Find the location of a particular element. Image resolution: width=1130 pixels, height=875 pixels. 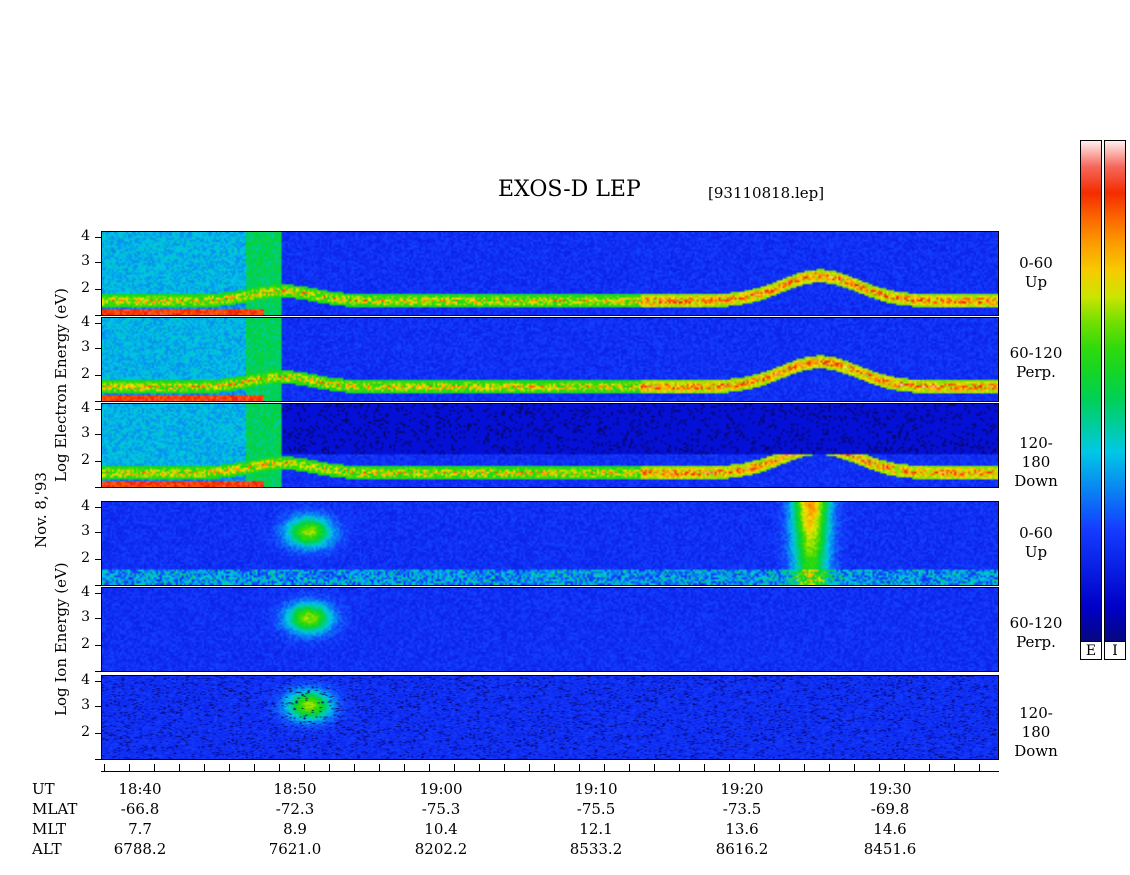

x-axis-value: 19:10 is located at coordinates (596, 789).